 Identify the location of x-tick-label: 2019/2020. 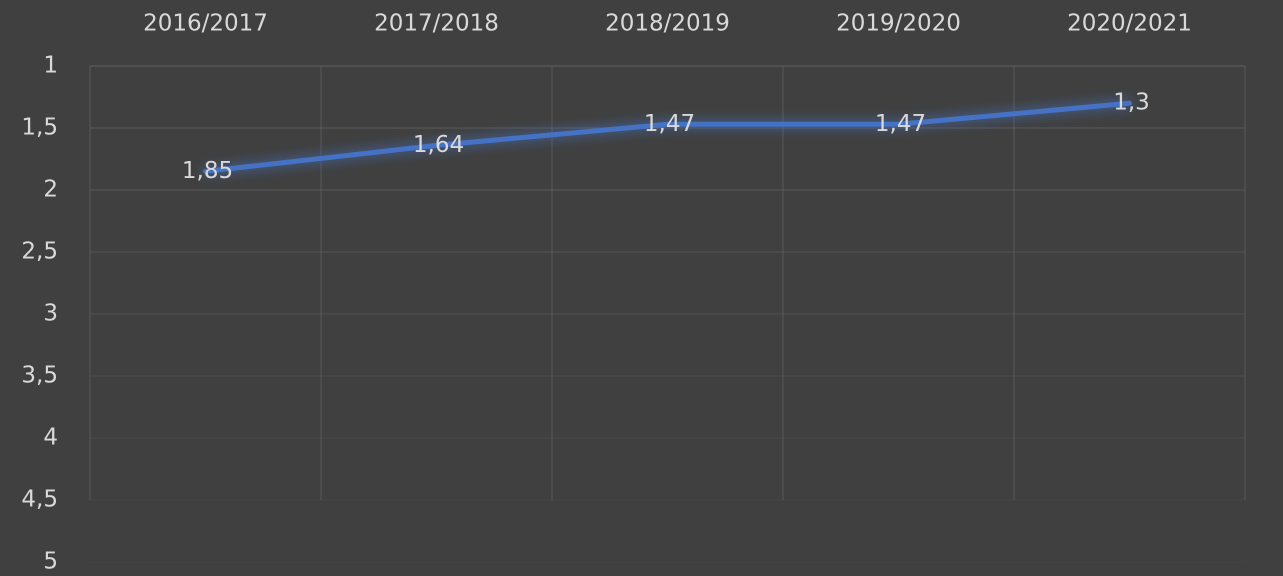
(898, 24).